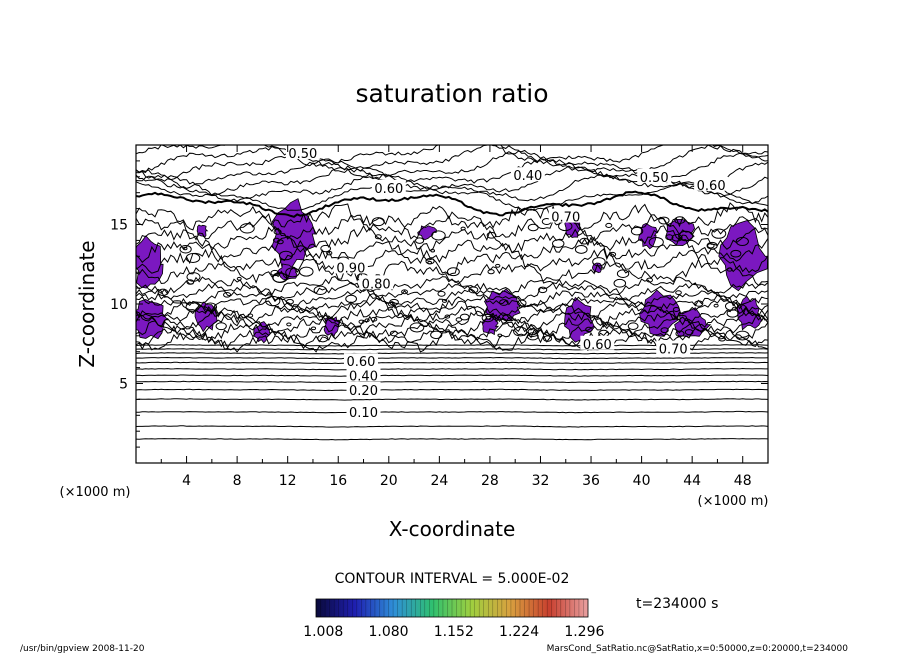 Image resolution: width=904 pixels, height=654 pixels. Describe the element at coordinates (743, 481) in the screenshot. I see `x-tick-label: 48` at that location.